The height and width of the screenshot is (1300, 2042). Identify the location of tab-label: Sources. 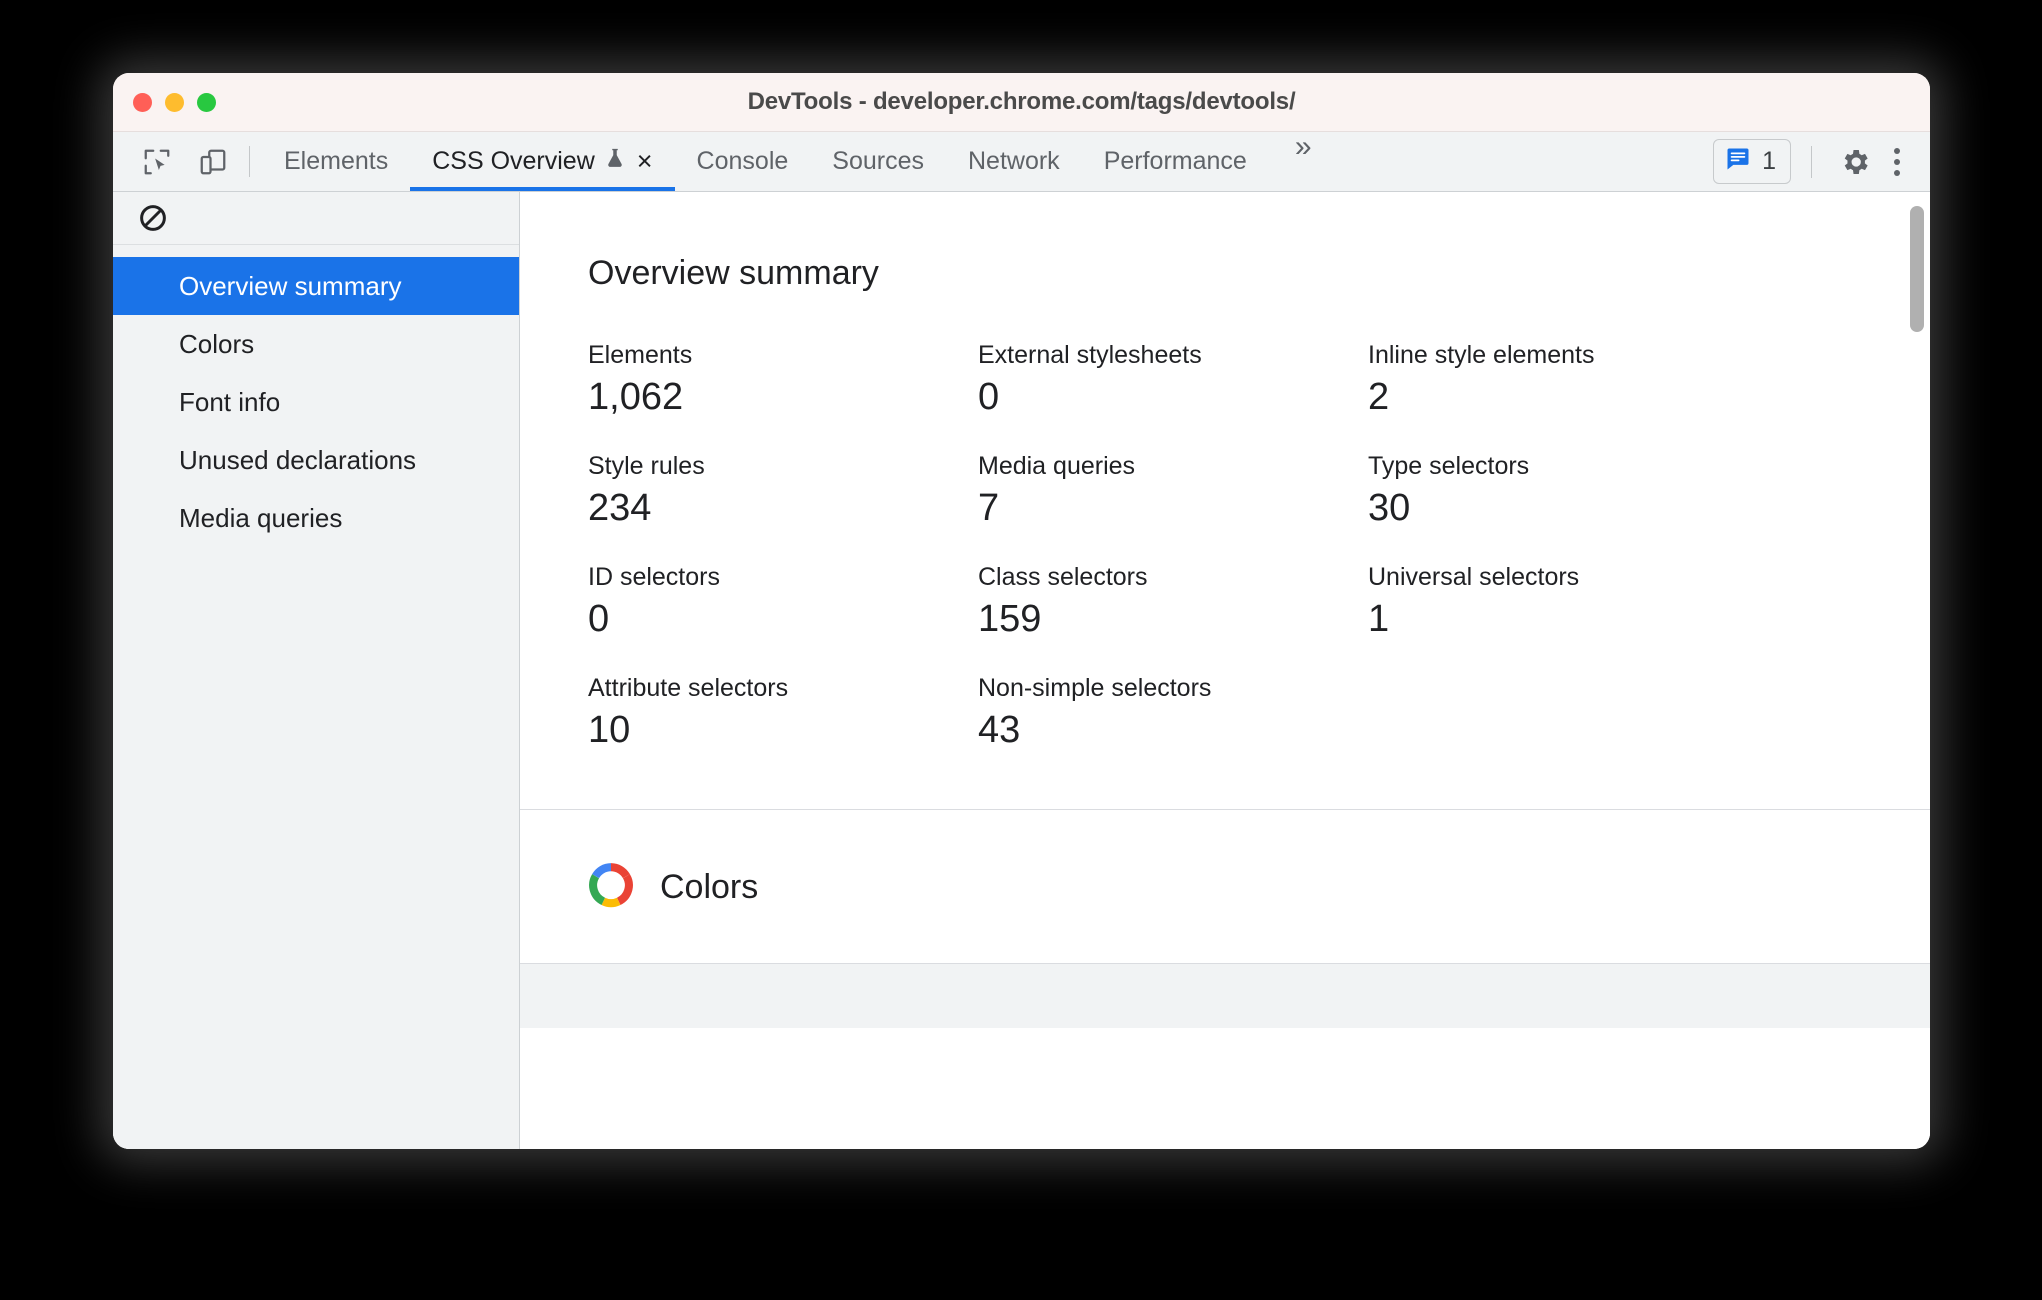
(878, 161).